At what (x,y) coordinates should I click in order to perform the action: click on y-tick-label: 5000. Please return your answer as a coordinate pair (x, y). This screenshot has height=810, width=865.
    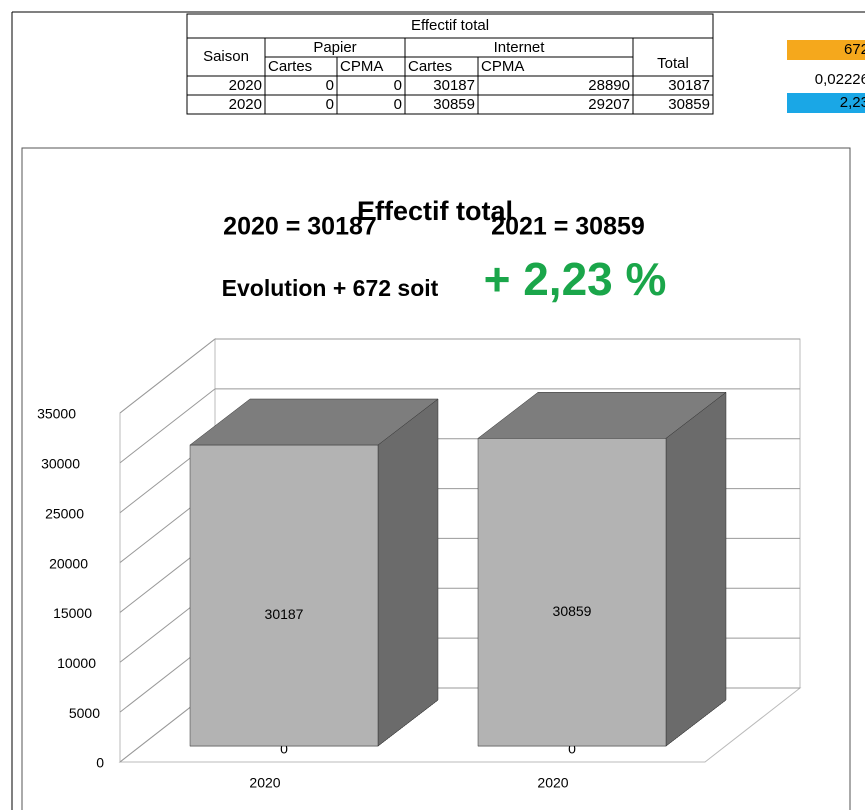
    Looking at the image, I should click on (84, 713).